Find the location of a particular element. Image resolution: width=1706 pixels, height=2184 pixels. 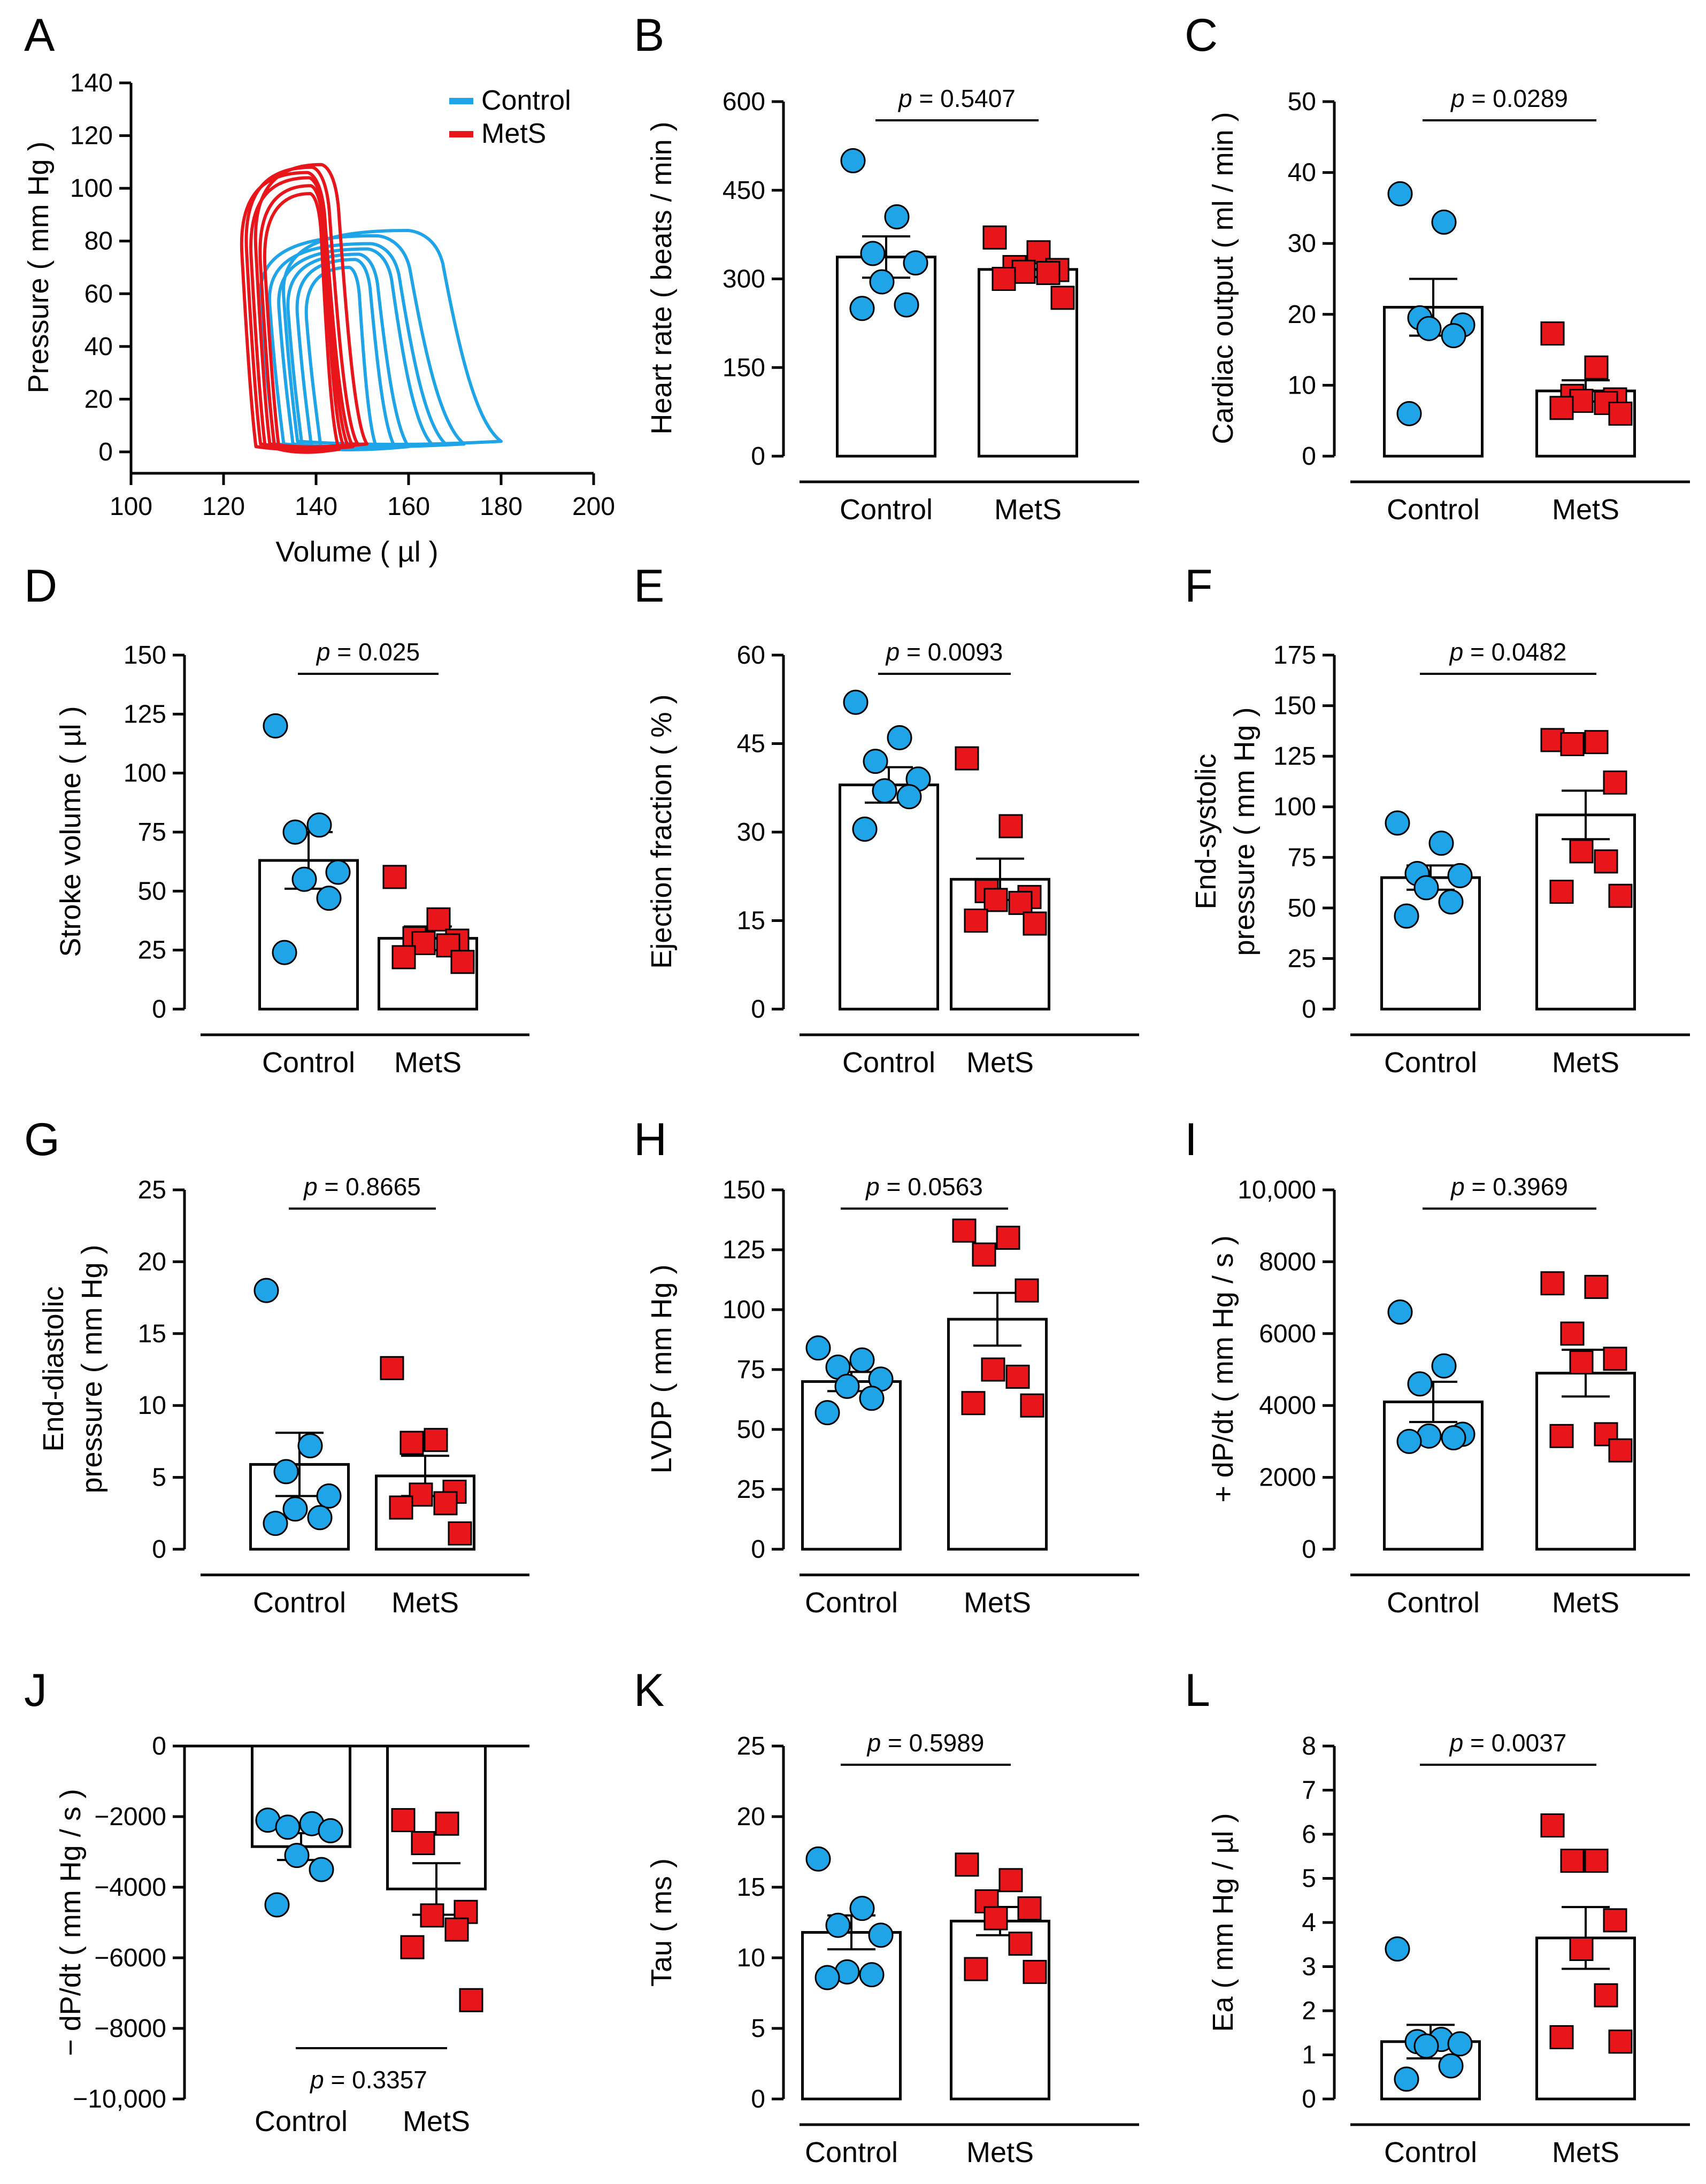

legend-label: MetS is located at coordinates (513, 134).